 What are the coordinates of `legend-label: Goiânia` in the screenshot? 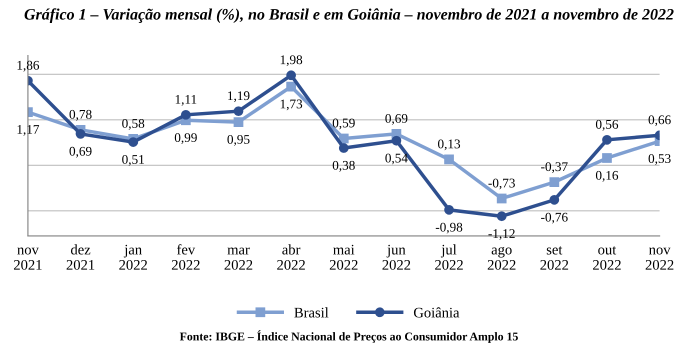 It's located at (437, 312).